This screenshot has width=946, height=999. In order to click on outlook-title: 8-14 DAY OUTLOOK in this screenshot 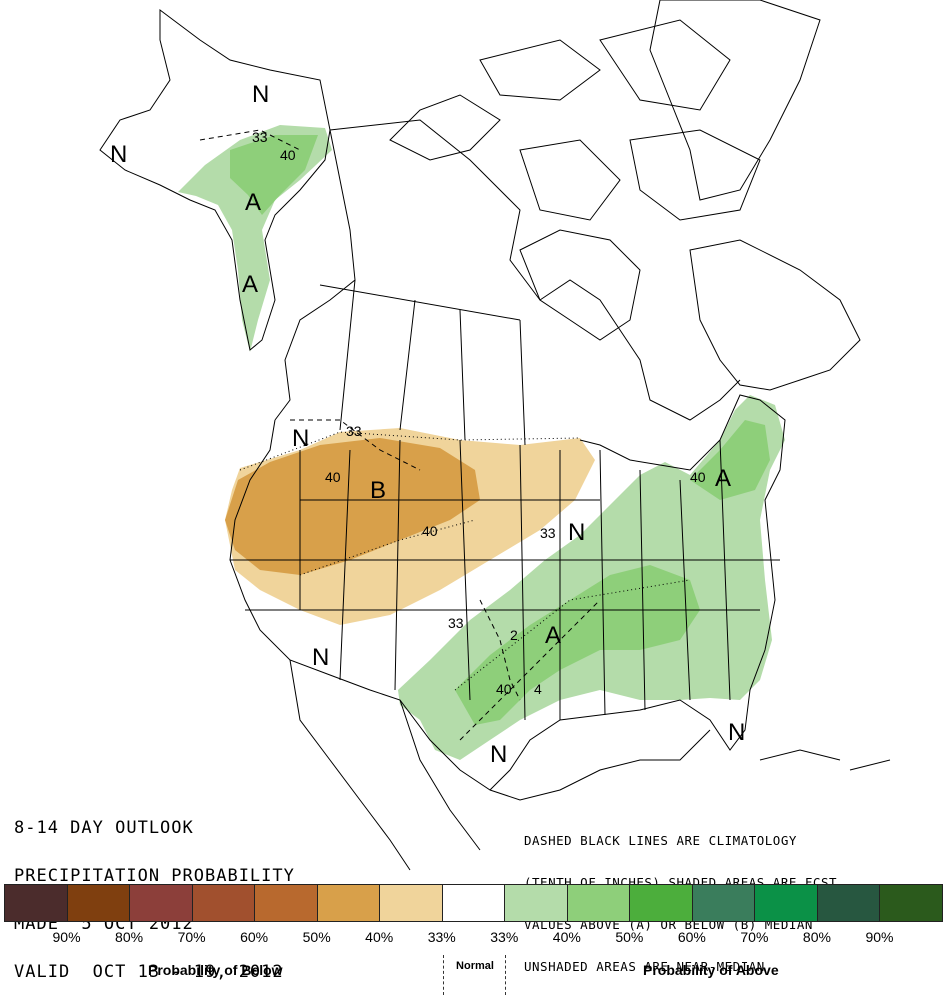, I will do `click(104, 828)`.